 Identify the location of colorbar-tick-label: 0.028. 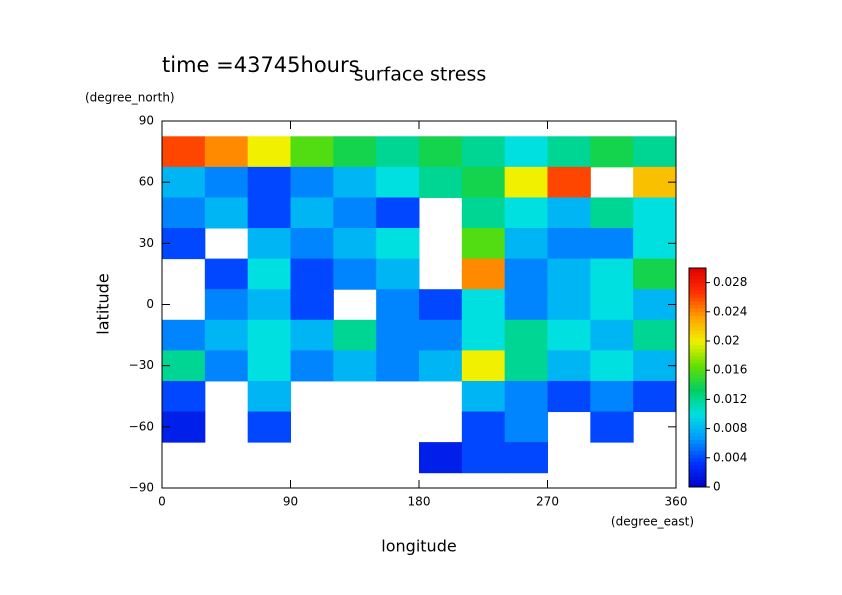
(730, 282).